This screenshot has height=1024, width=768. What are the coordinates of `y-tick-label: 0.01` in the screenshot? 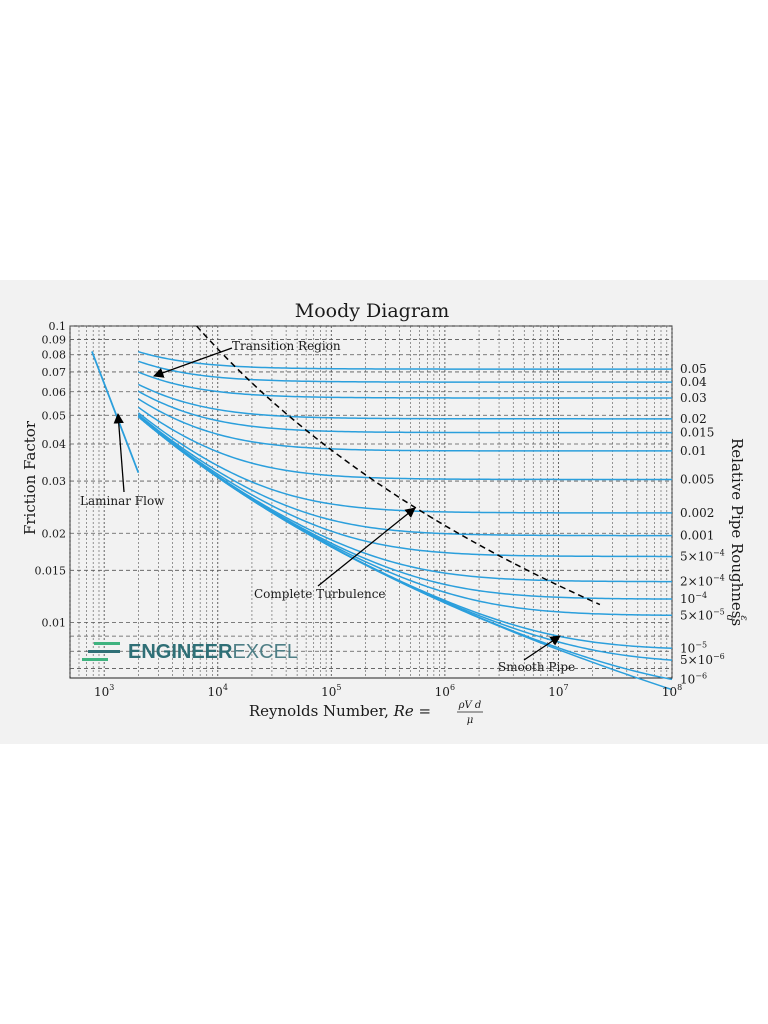 It's located at (54, 623).